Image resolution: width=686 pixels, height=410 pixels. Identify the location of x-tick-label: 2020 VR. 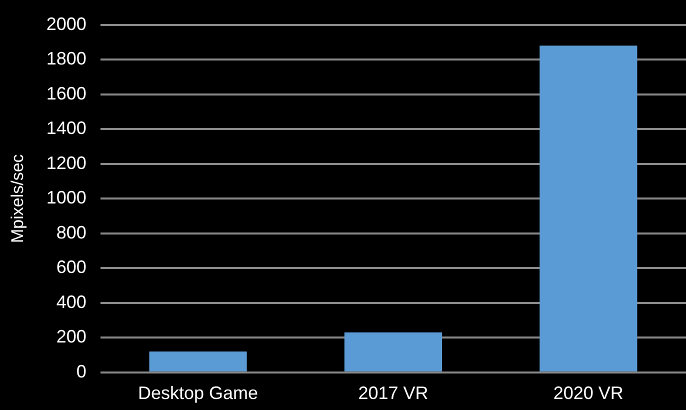
(588, 393).